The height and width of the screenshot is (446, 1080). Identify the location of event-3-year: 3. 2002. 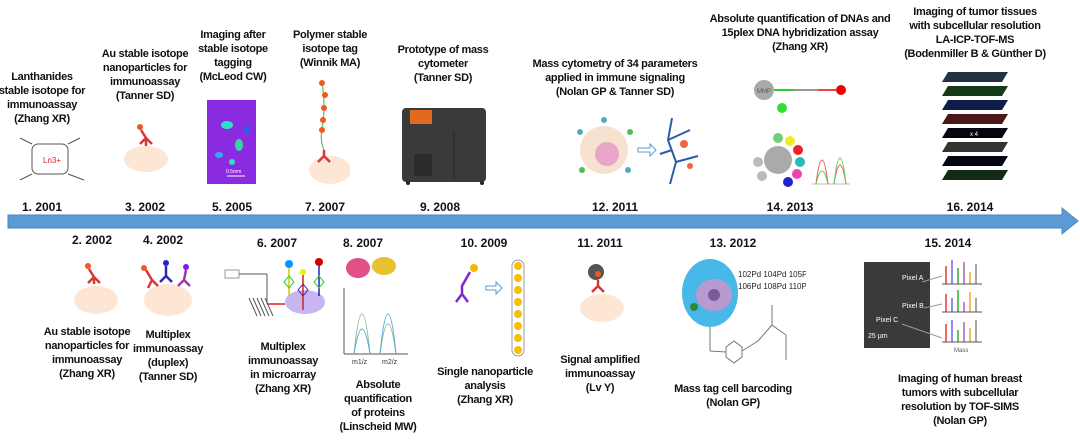
(145, 207).